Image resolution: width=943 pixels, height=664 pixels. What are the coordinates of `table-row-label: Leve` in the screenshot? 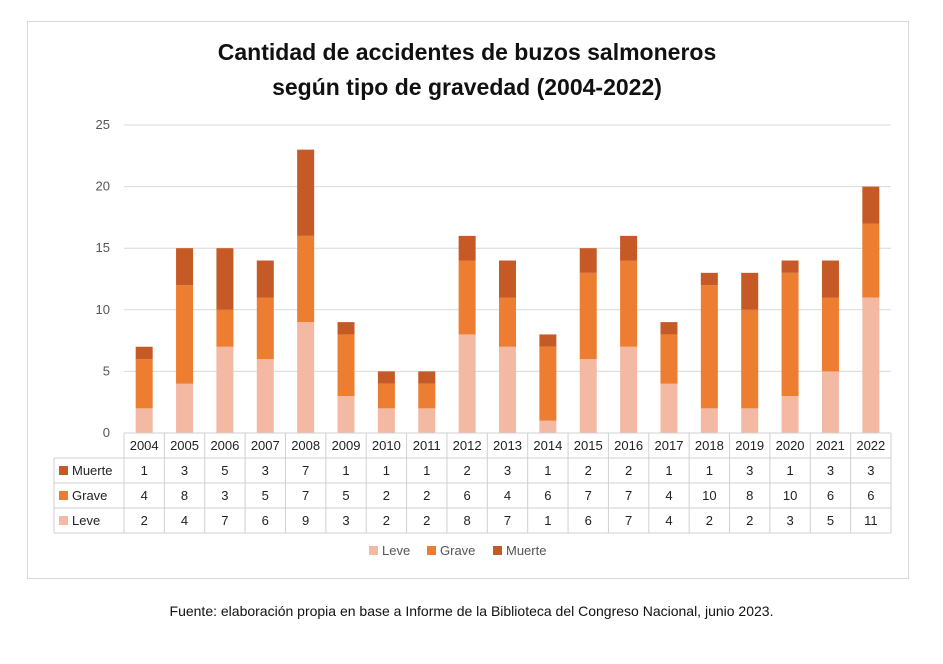 It's located at (86, 520).